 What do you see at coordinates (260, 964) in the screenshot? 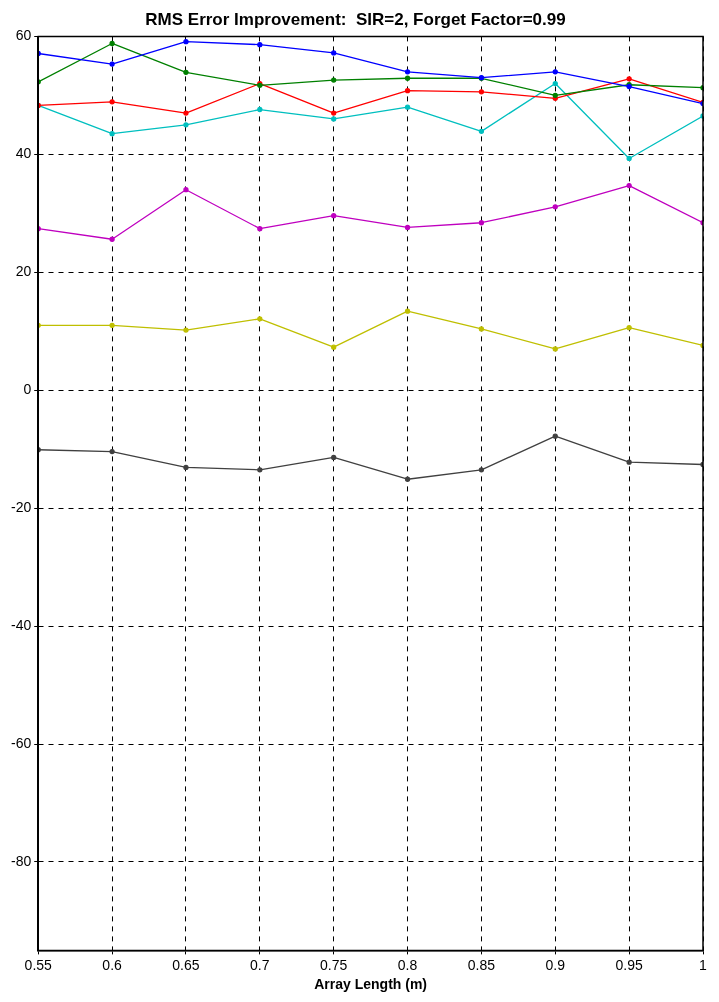
I see `x-tick-label: 0.7` at bounding box center [260, 964].